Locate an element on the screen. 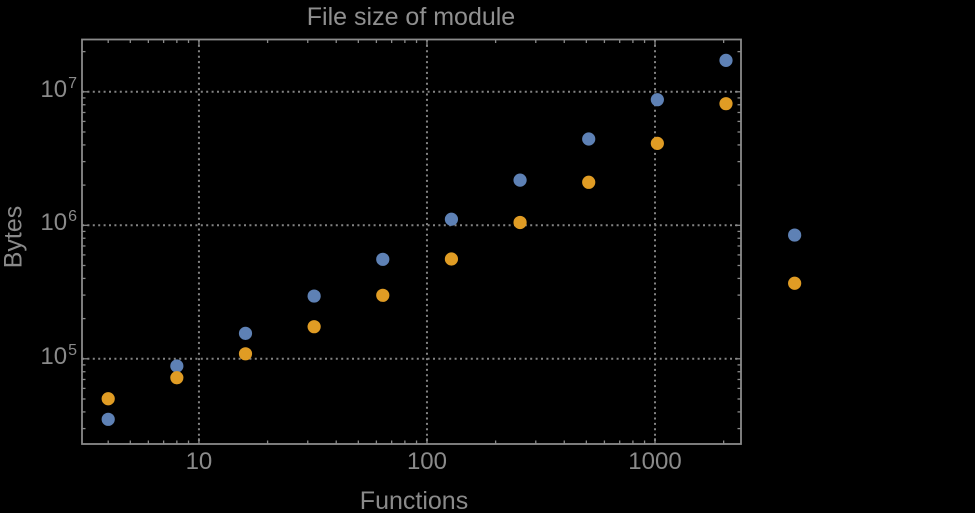 The width and height of the screenshot is (975, 513). y-tick-label-10e5: 105 is located at coordinates (38, 356).